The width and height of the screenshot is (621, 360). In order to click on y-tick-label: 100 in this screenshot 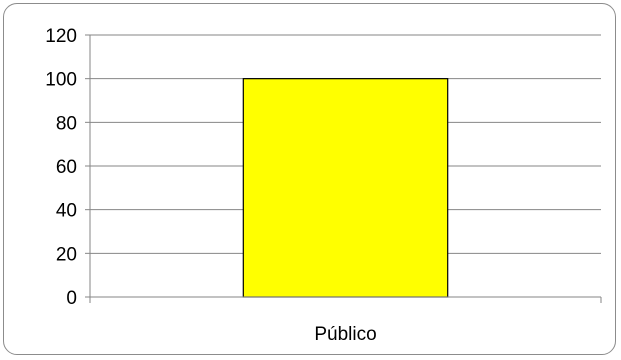, I will do `click(61, 80)`.